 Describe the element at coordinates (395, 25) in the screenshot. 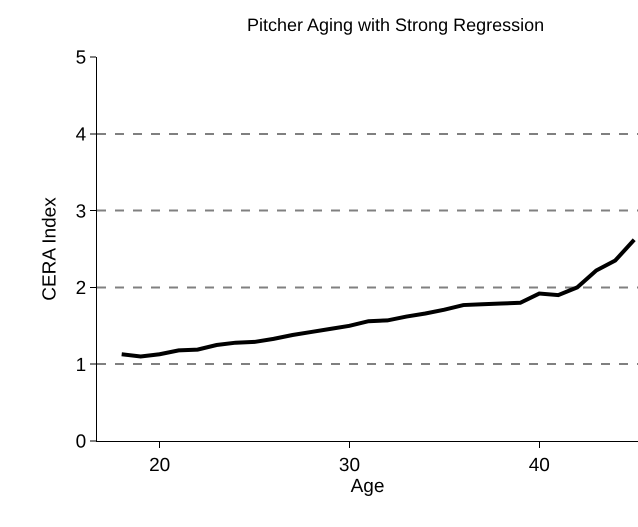

I see `chart-title: Pitcher Aging with Strong Regression` at that location.